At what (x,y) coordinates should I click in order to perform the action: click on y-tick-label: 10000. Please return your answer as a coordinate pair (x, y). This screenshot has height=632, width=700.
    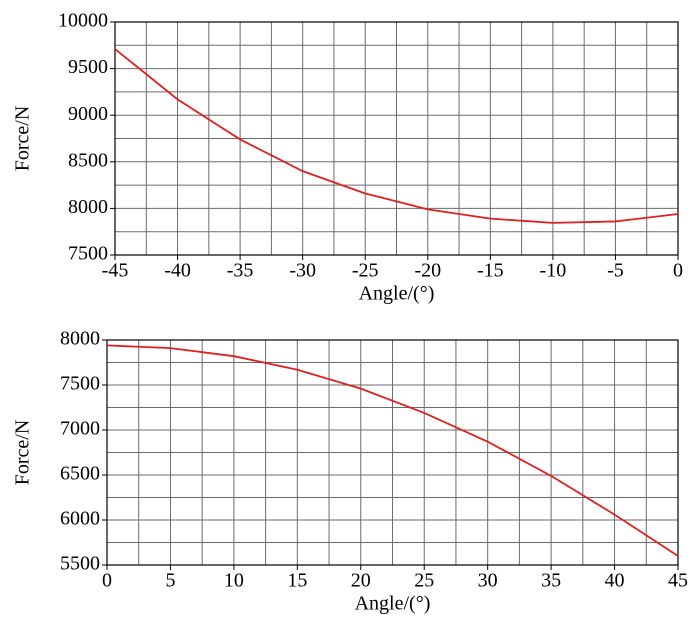
    Looking at the image, I should click on (83, 21).